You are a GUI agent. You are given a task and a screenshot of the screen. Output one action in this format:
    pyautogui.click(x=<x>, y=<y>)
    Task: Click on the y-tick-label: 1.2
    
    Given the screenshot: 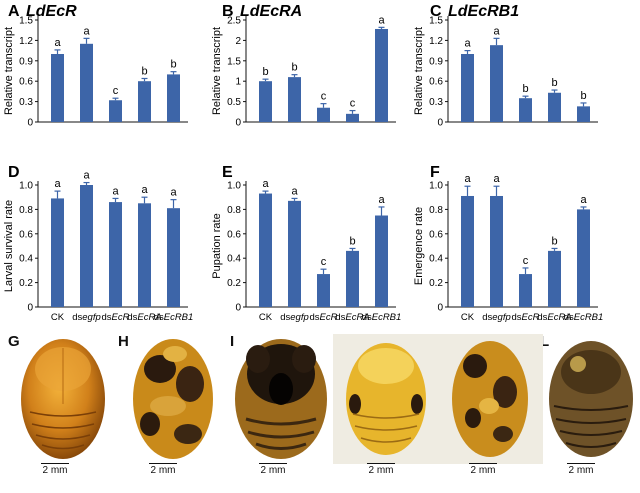 What is the action you would take?
    pyautogui.click(x=26, y=41)
    